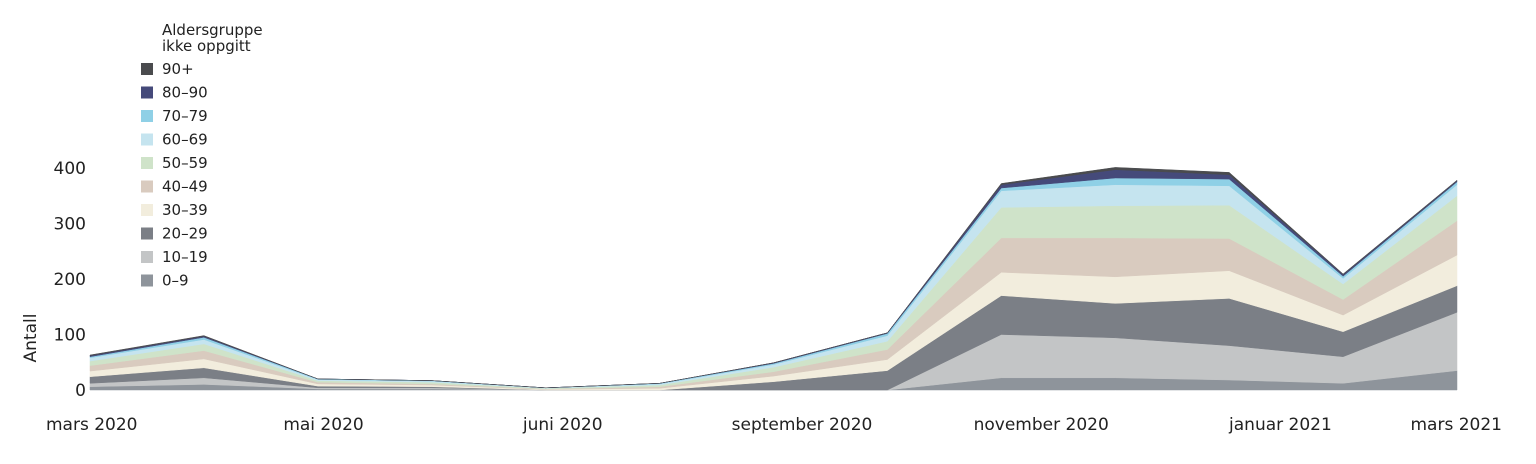  Describe the element at coordinates (1280, 425) in the screenshot. I see `x-tick-label-5: januar 2021` at that location.